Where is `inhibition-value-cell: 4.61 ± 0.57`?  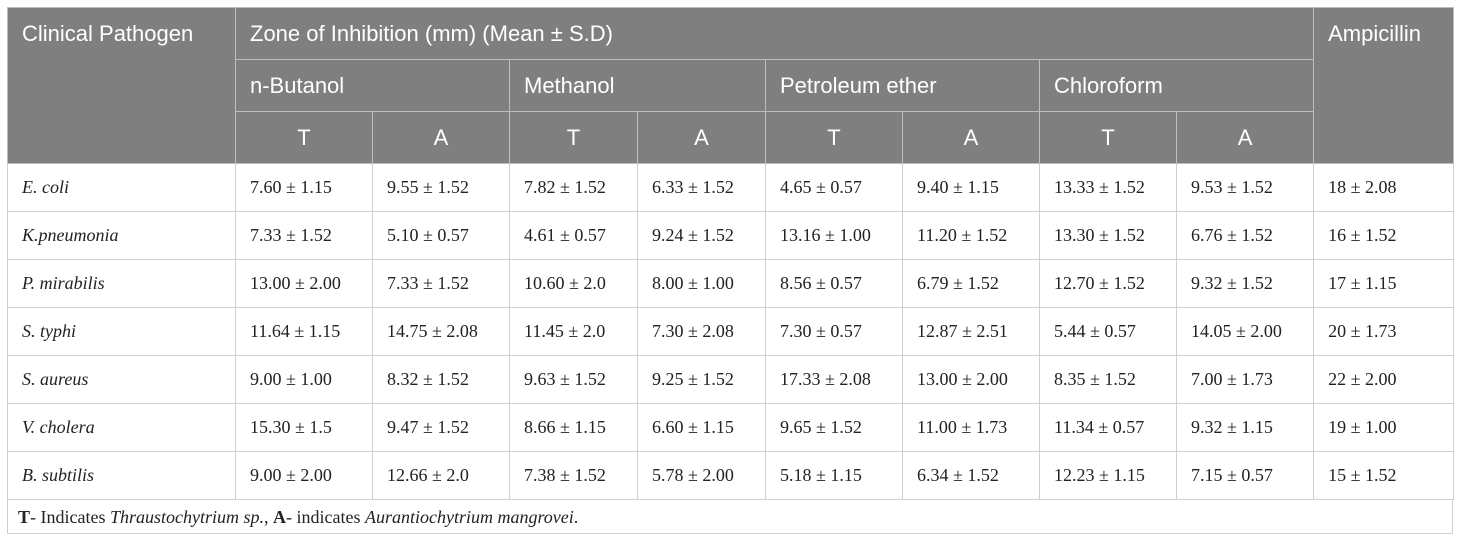
inhibition-value-cell: 4.61 ± 0.57 is located at coordinates (573, 235).